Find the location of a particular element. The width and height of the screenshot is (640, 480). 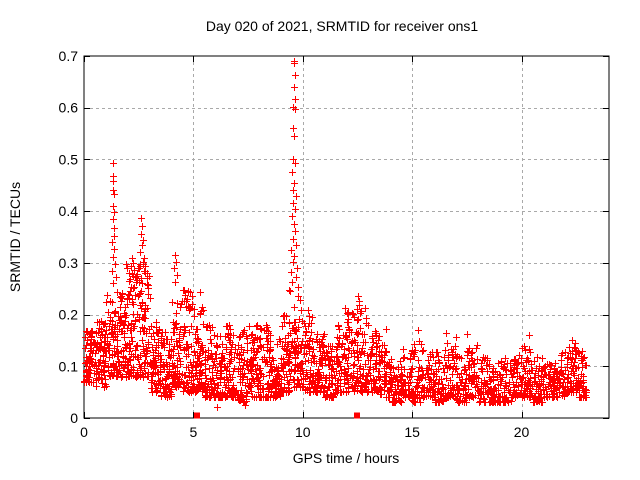

x-tick-label: 10 is located at coordinates (303, 432).